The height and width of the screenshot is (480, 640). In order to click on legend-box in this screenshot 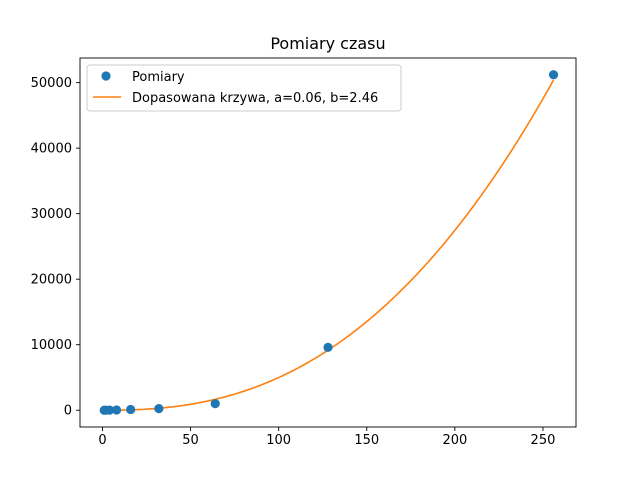, I will do `click(244, 88)`.